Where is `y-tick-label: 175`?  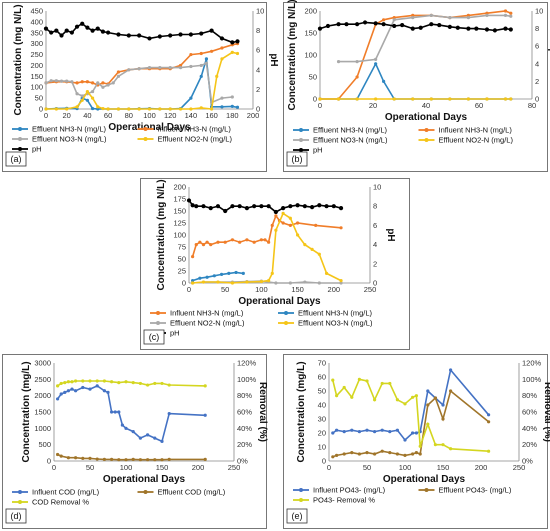 y-tick-label: 175 is located at coordinates (179, 199).